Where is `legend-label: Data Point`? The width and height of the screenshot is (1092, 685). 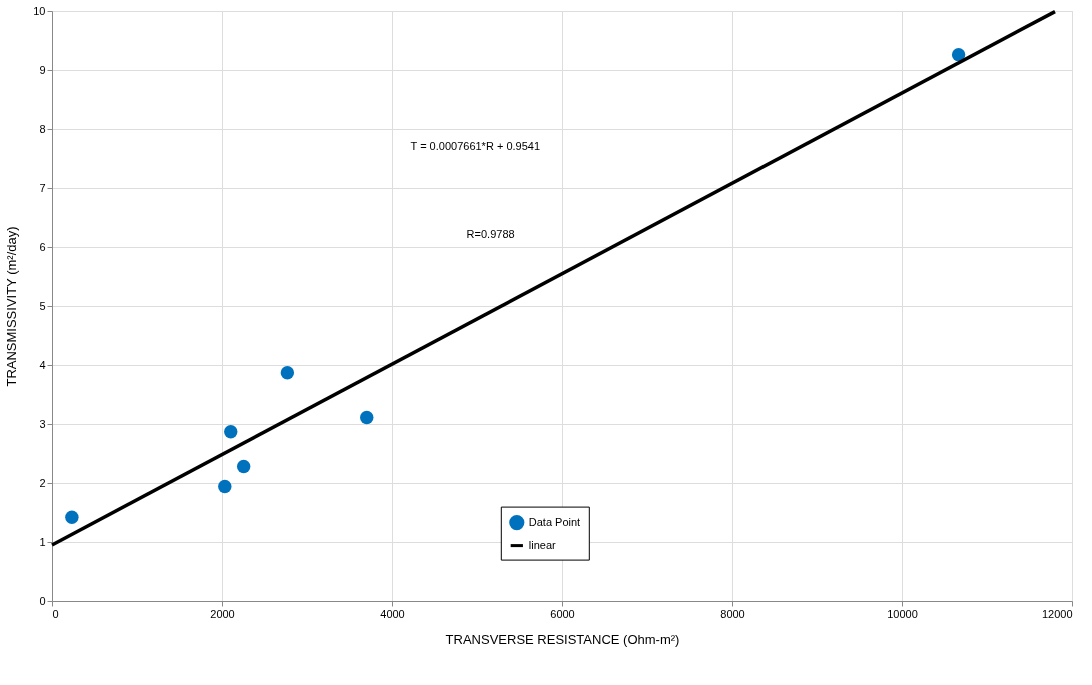 legend-label: Data Point is located at coordinates (554, 521).